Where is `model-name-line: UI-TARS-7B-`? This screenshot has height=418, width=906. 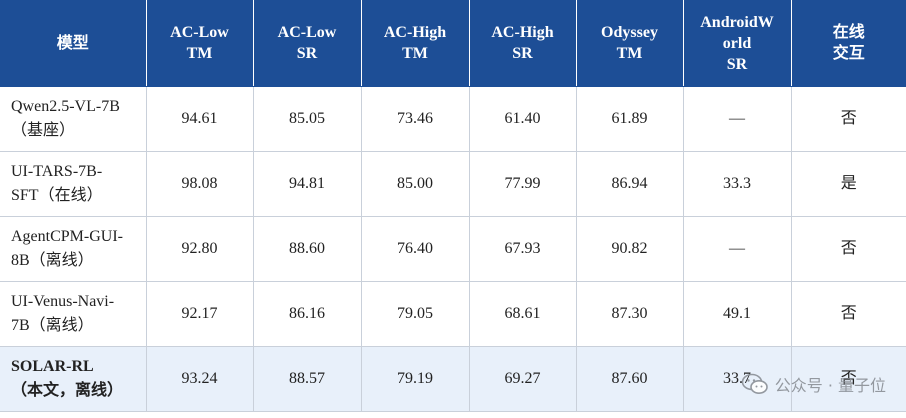
model-name-line: UI-TARS-7B- is located at coordinates (57, 171).